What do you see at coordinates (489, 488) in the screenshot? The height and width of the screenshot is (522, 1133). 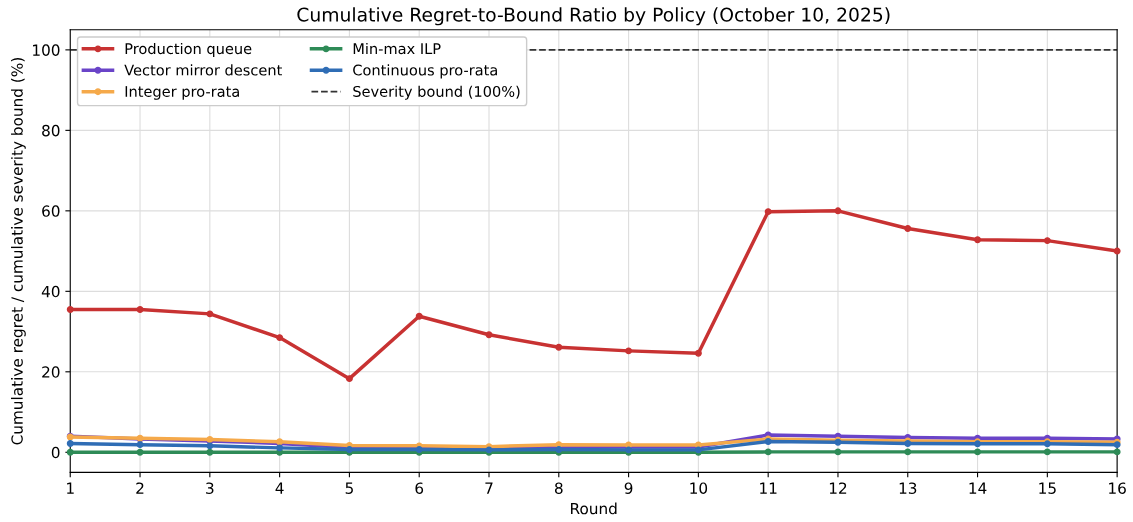 I see `x-tick-label: 7` at bounding box center [489, 488].